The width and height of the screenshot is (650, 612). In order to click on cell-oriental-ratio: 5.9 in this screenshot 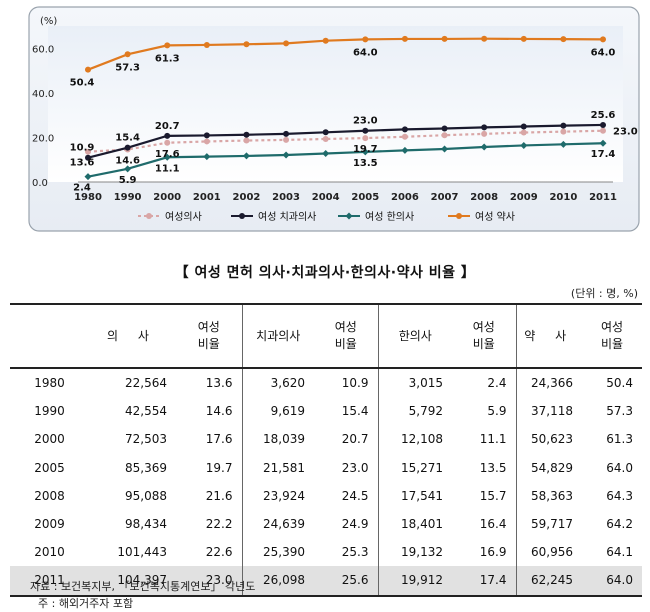, I will do `click(497, 411)`.